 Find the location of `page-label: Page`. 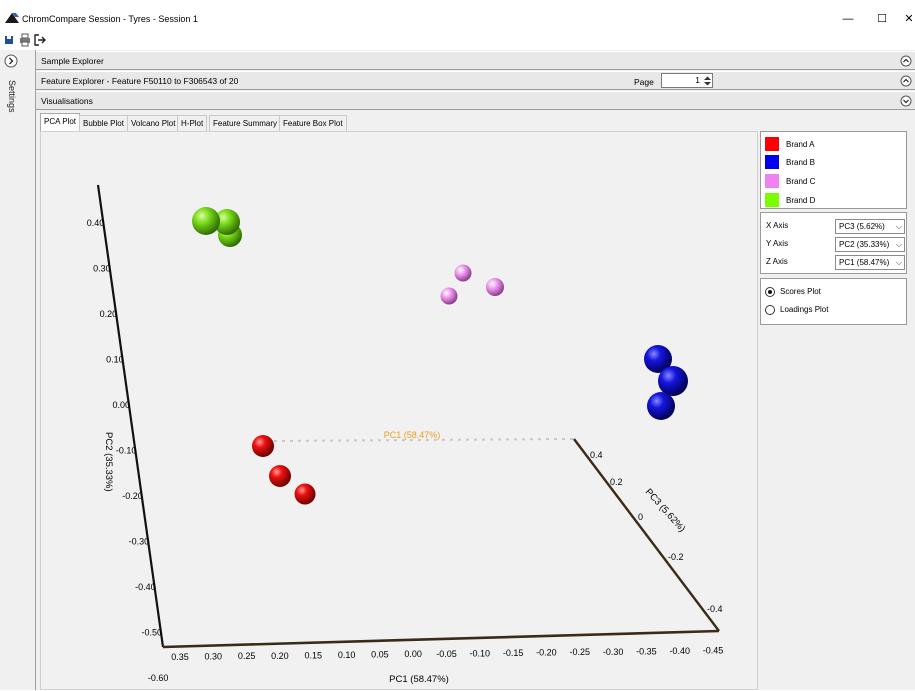

page-label: Page is located at coordinates (644, 82).